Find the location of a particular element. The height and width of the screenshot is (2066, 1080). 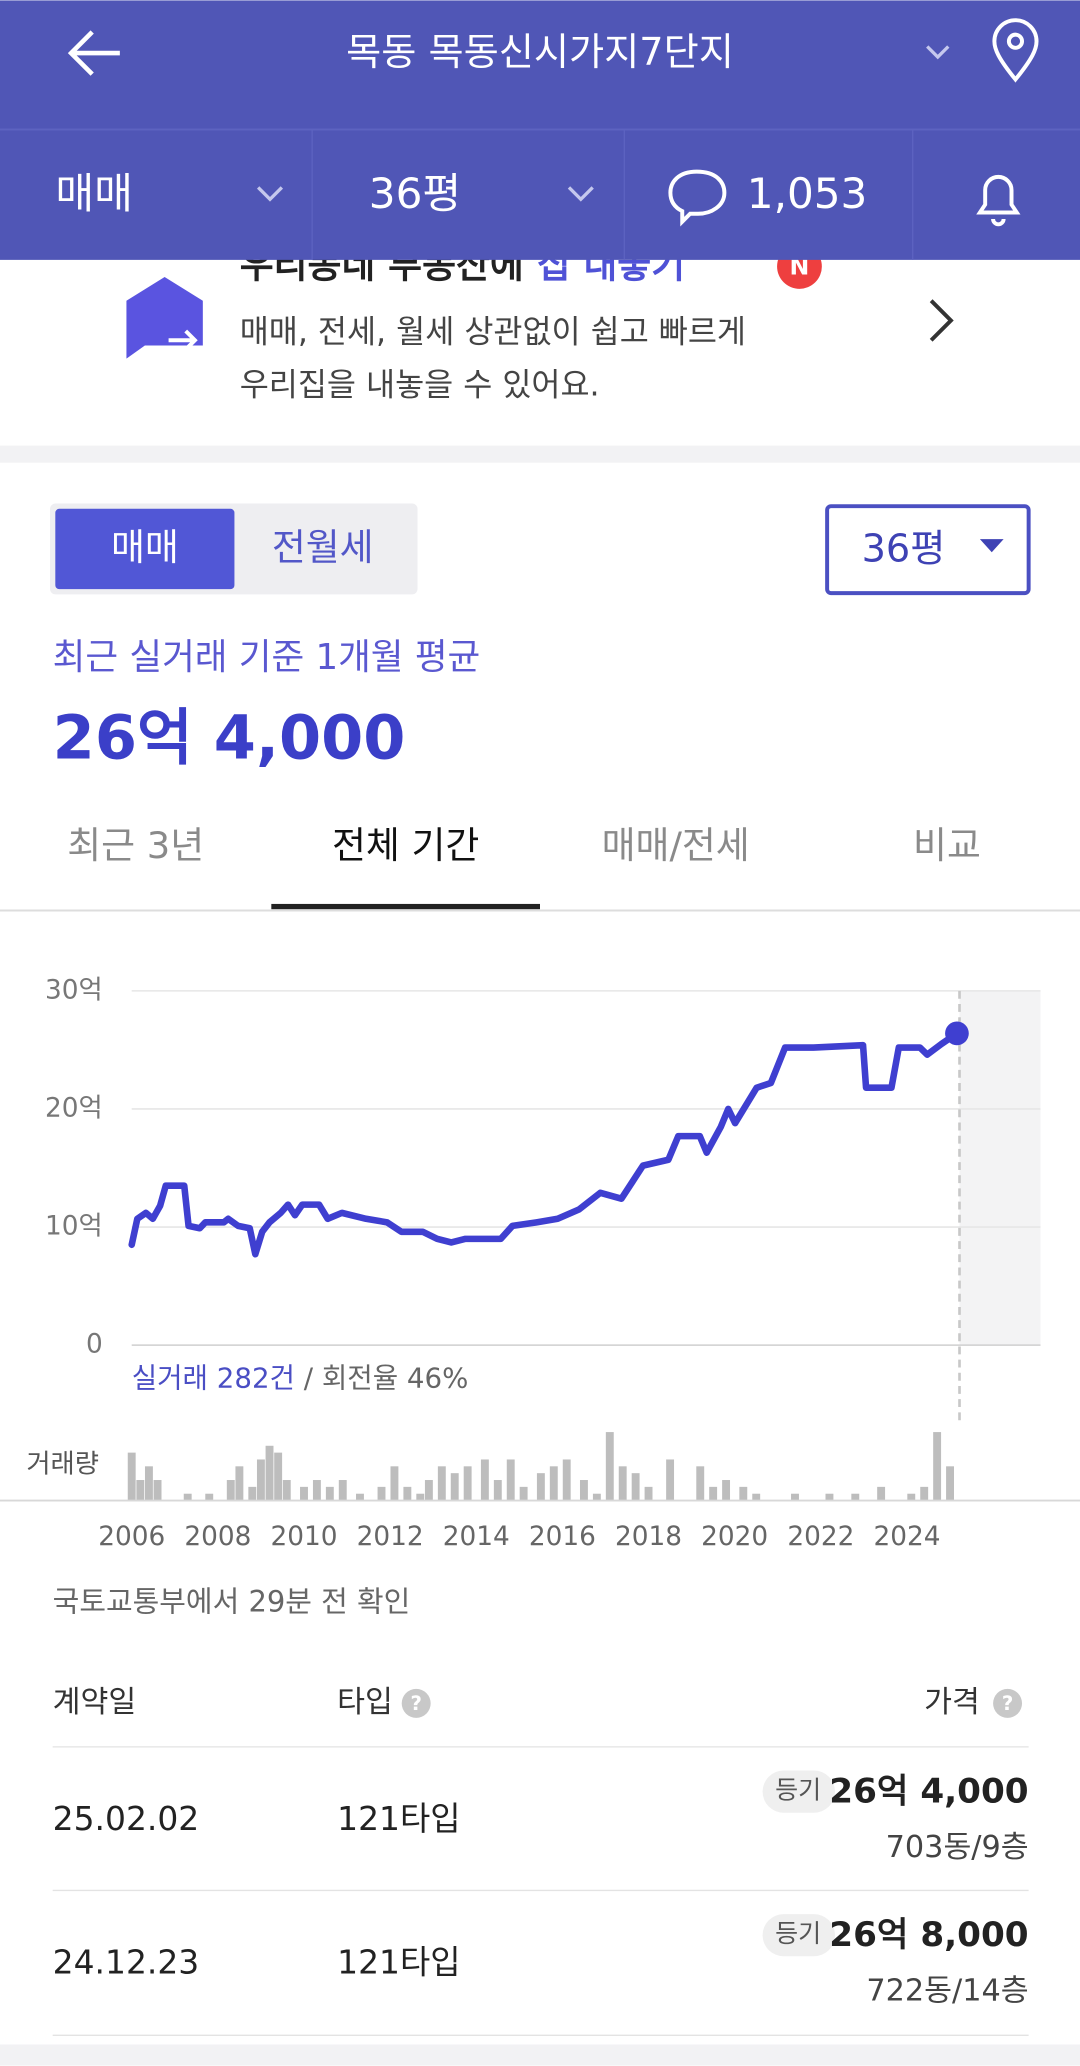

x-tick-label: 2022 is located at coordinates (820, 1537).